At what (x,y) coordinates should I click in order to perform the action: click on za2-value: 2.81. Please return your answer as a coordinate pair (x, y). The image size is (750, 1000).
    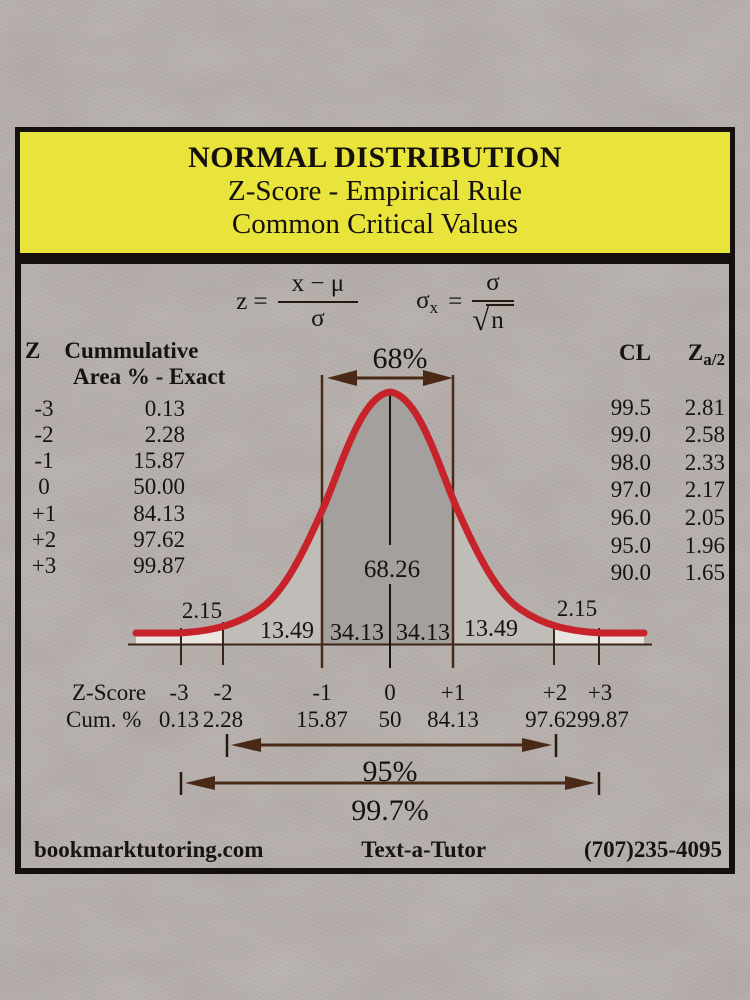
    Looking at the image, I should click on (704, 407).